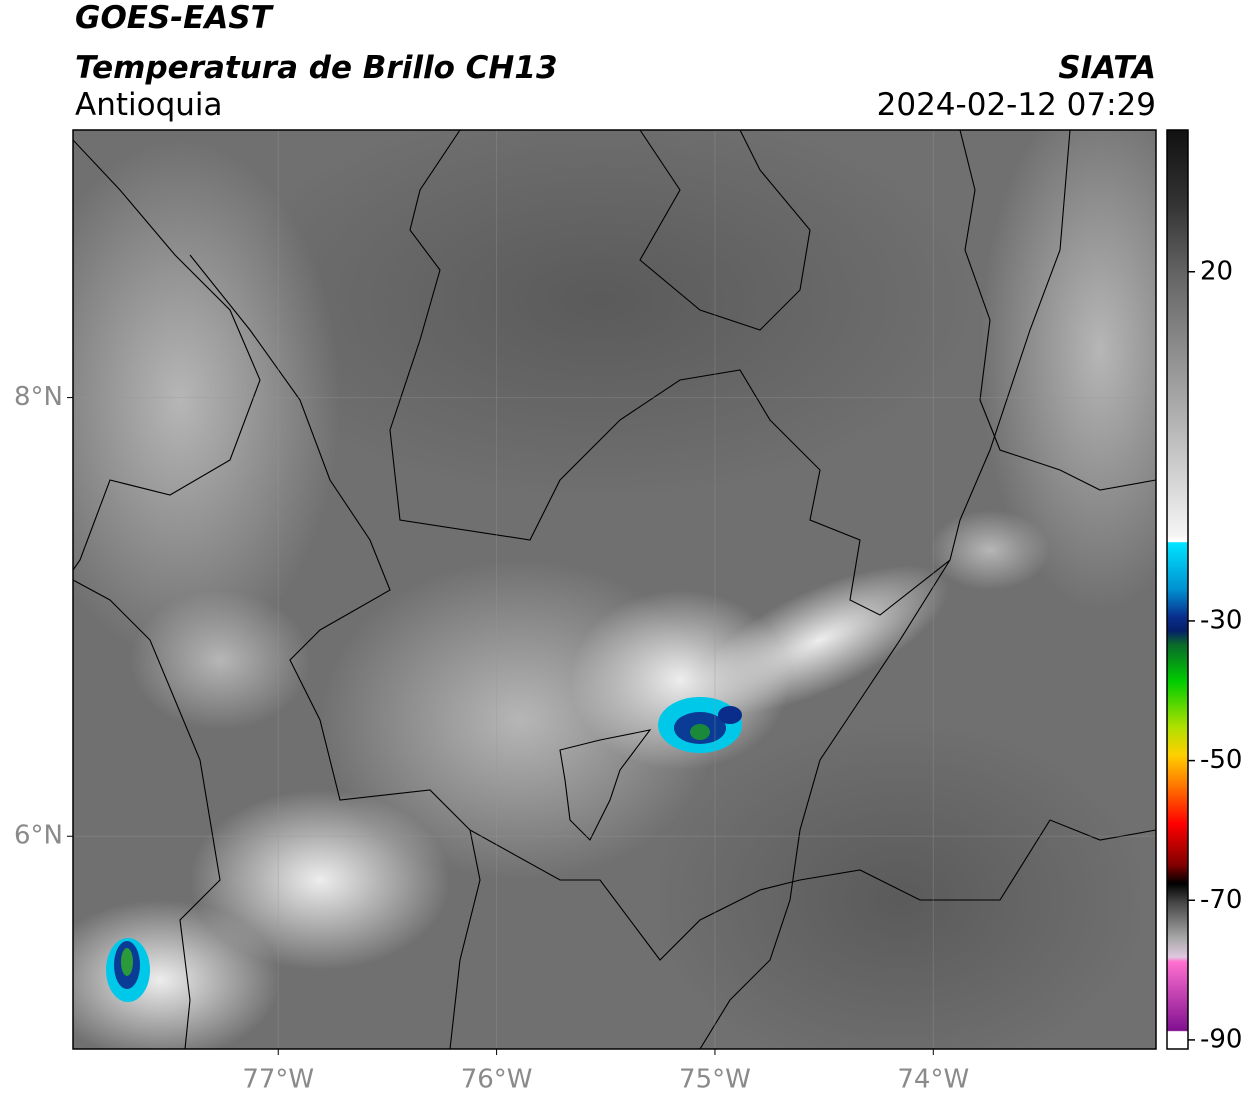 The height and width of the screenshot is (1099, 1252). I want to click on colorbar-tick-label: -50, so click(1221, 760).